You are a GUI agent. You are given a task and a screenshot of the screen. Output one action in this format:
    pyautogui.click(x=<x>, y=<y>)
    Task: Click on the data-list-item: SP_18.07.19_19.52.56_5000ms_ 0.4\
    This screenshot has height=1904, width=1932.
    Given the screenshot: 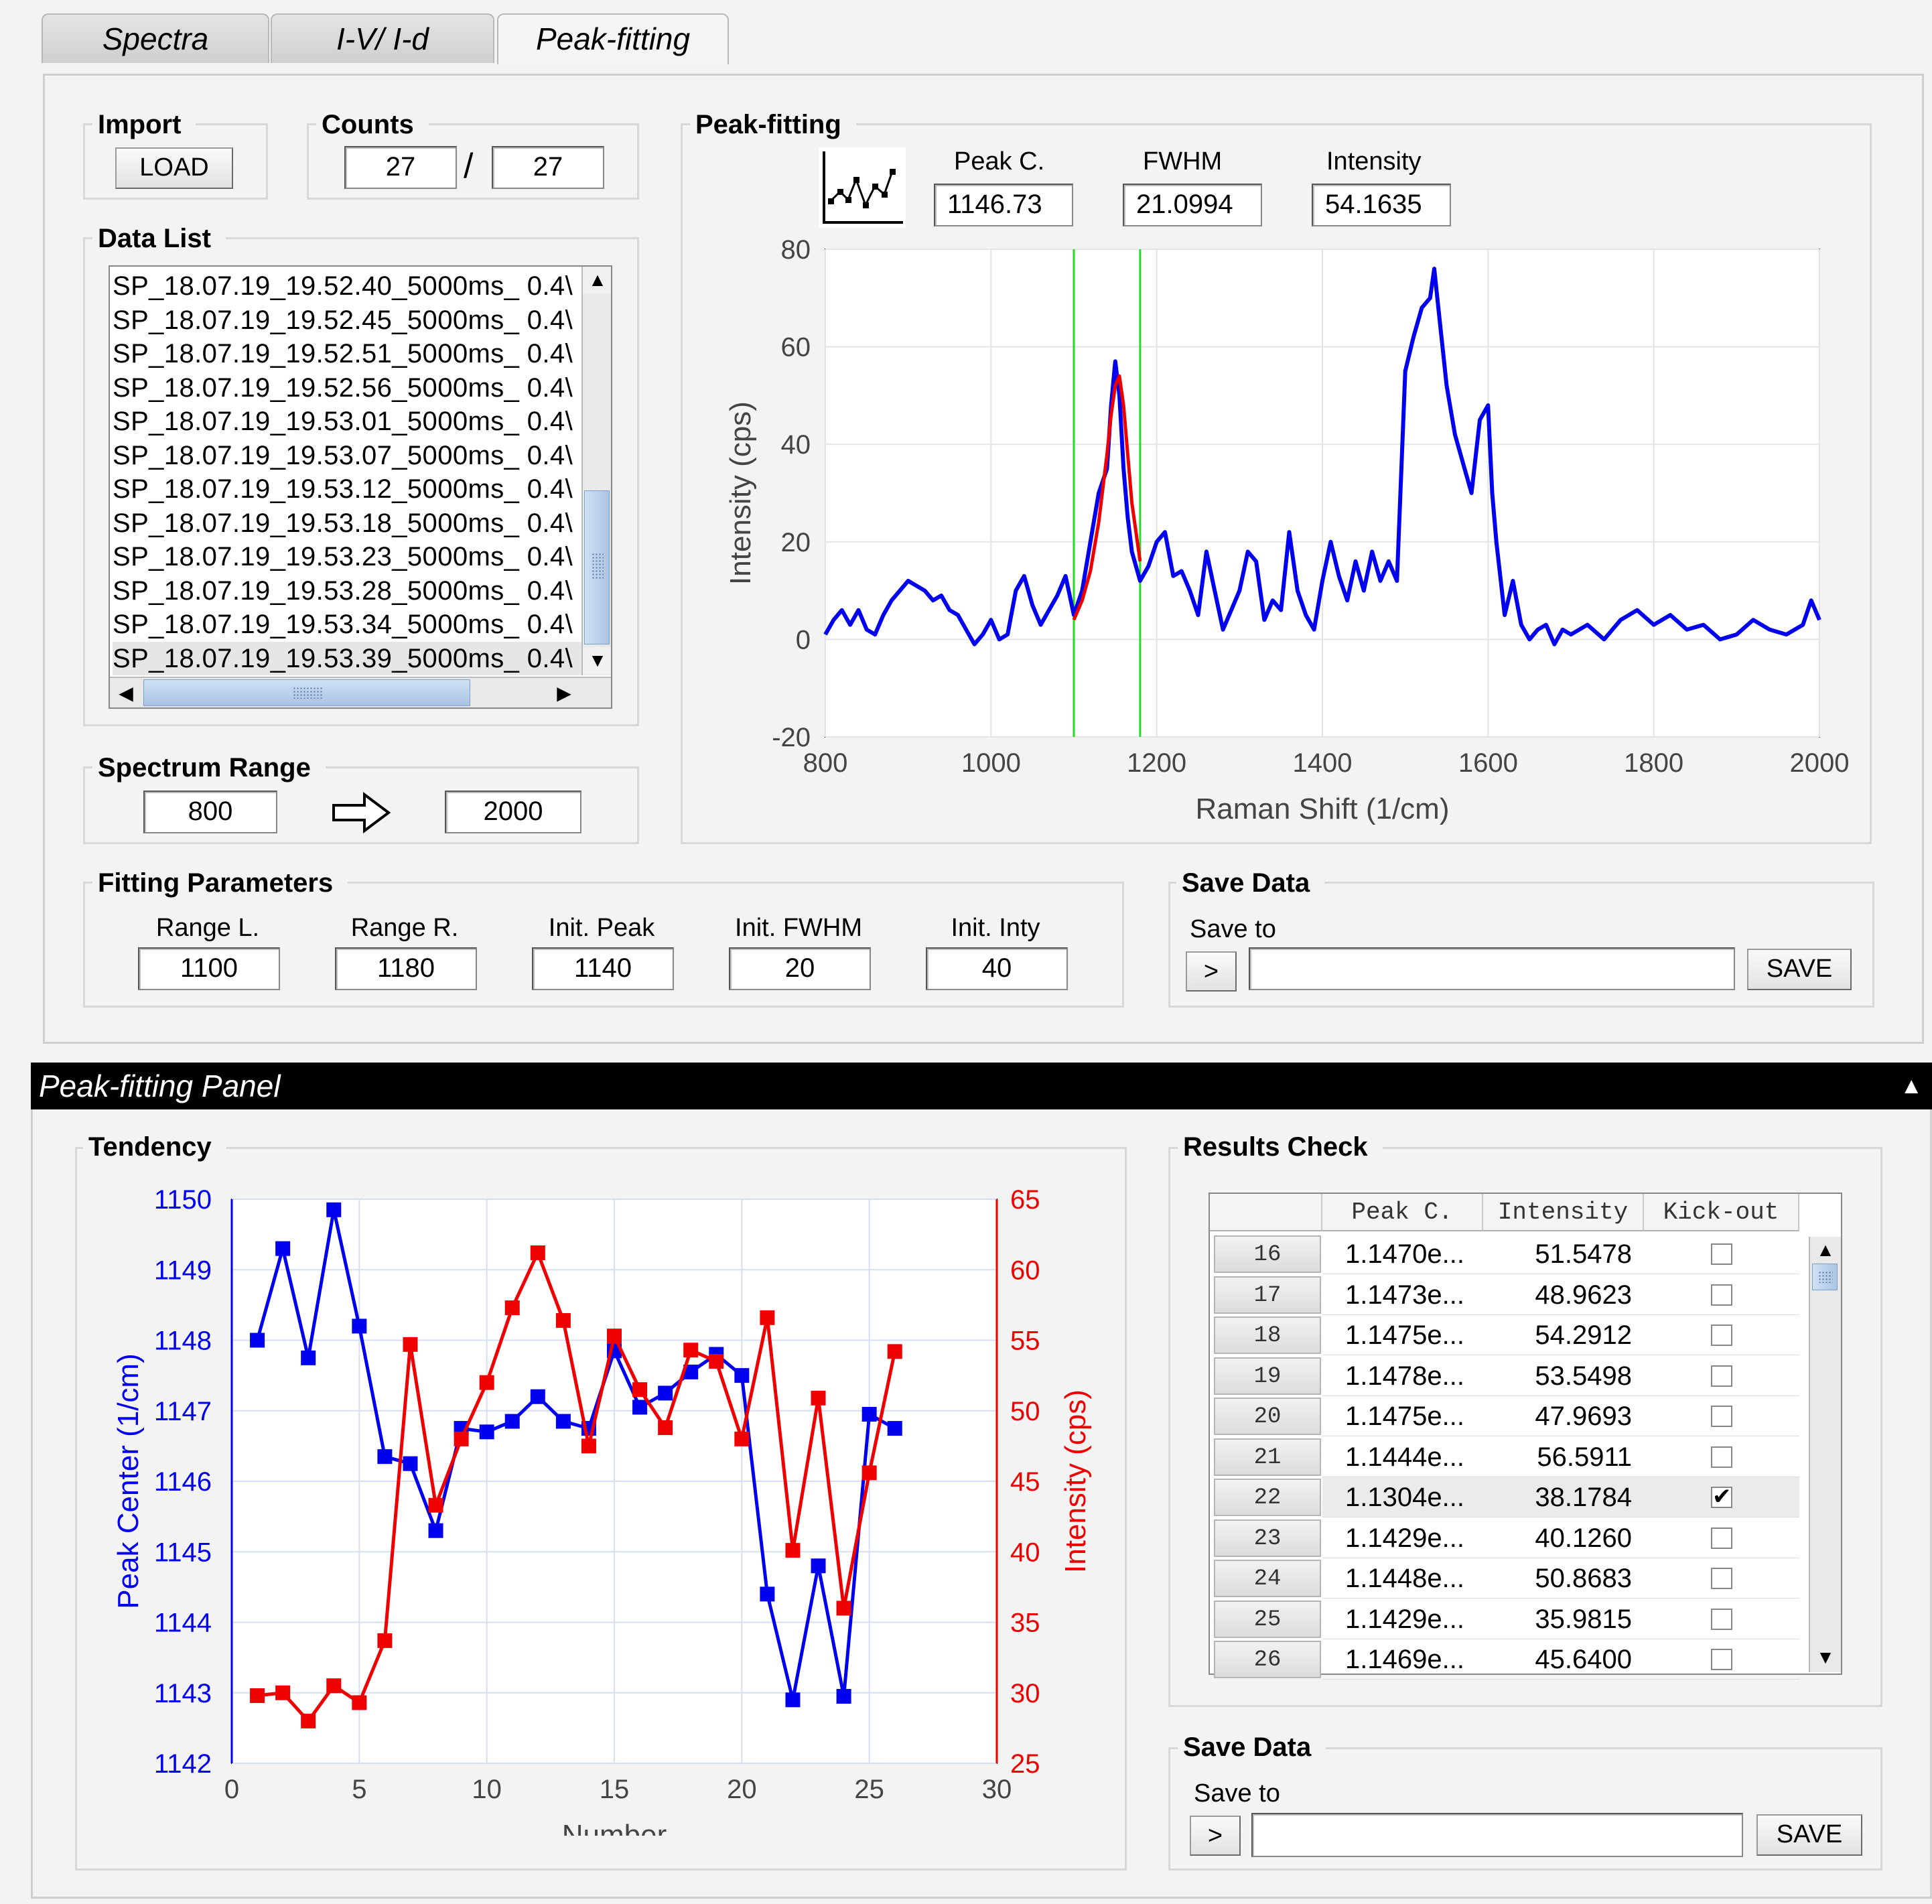 What is the action you would take?
    pyautogui.click(x=343, y=387)
    